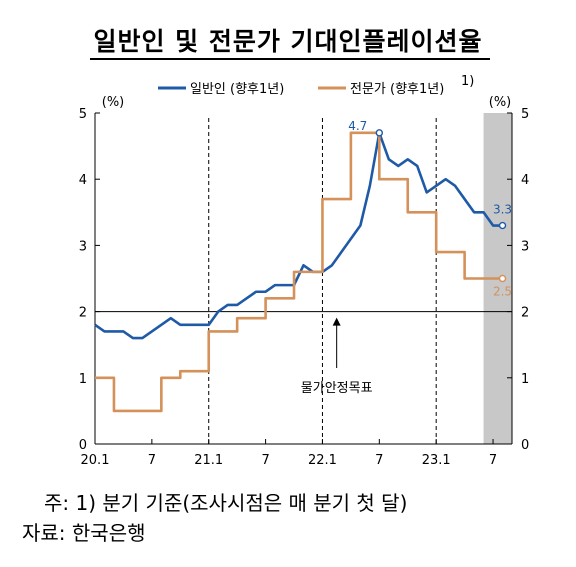 This screenshot has width=576, height=567. Describe the element at coordinates (525, 445) in the screenshot. I see `y-tick-label-right: 0` at that location.